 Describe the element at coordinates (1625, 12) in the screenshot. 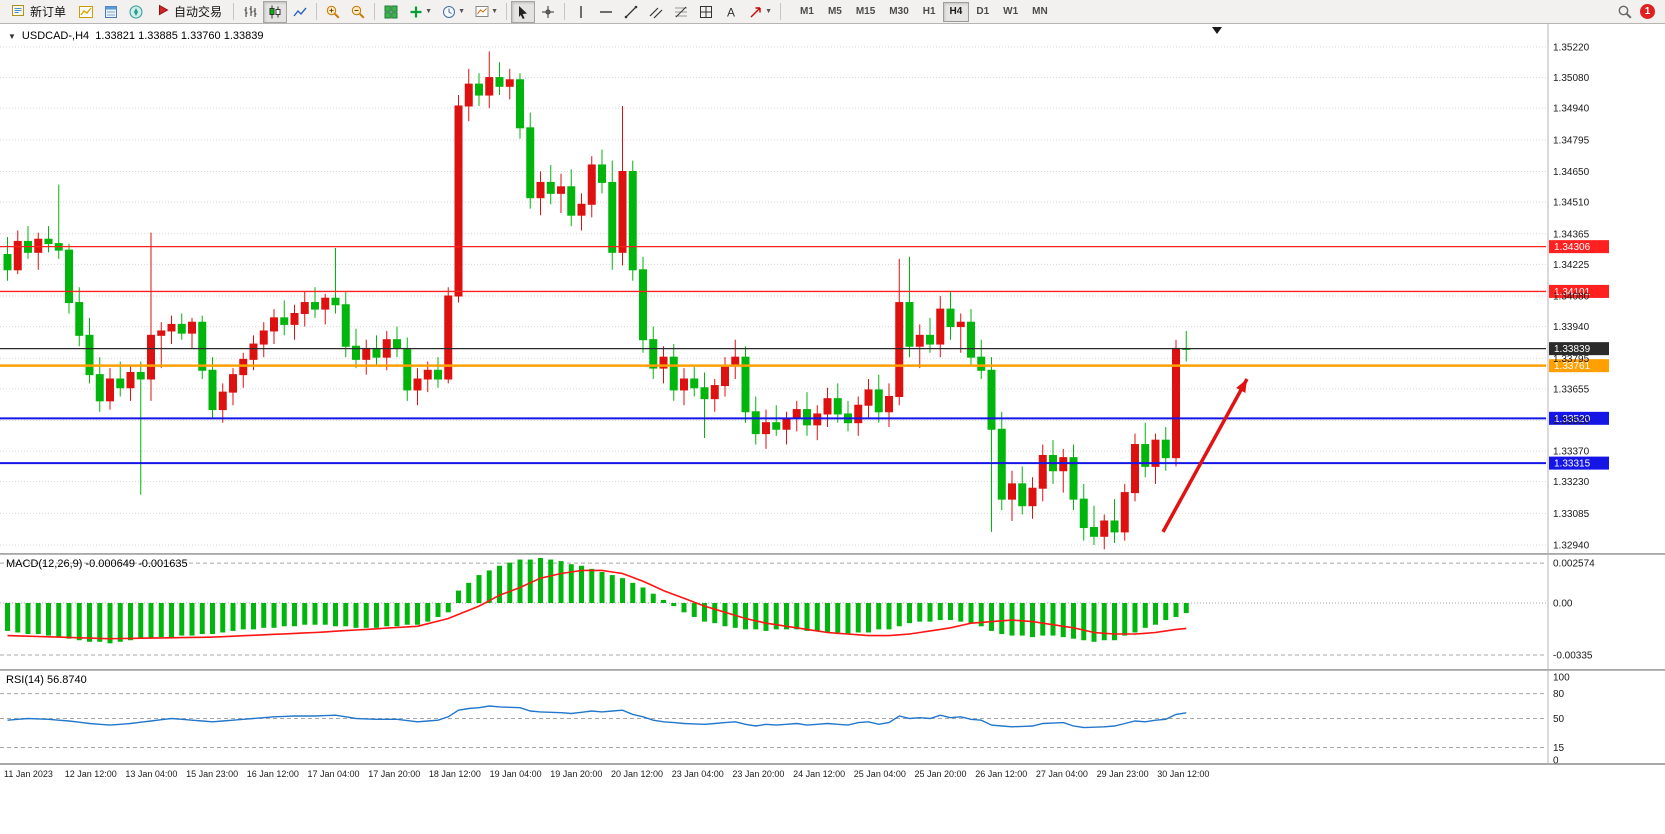

I see `search-icon` at that location.